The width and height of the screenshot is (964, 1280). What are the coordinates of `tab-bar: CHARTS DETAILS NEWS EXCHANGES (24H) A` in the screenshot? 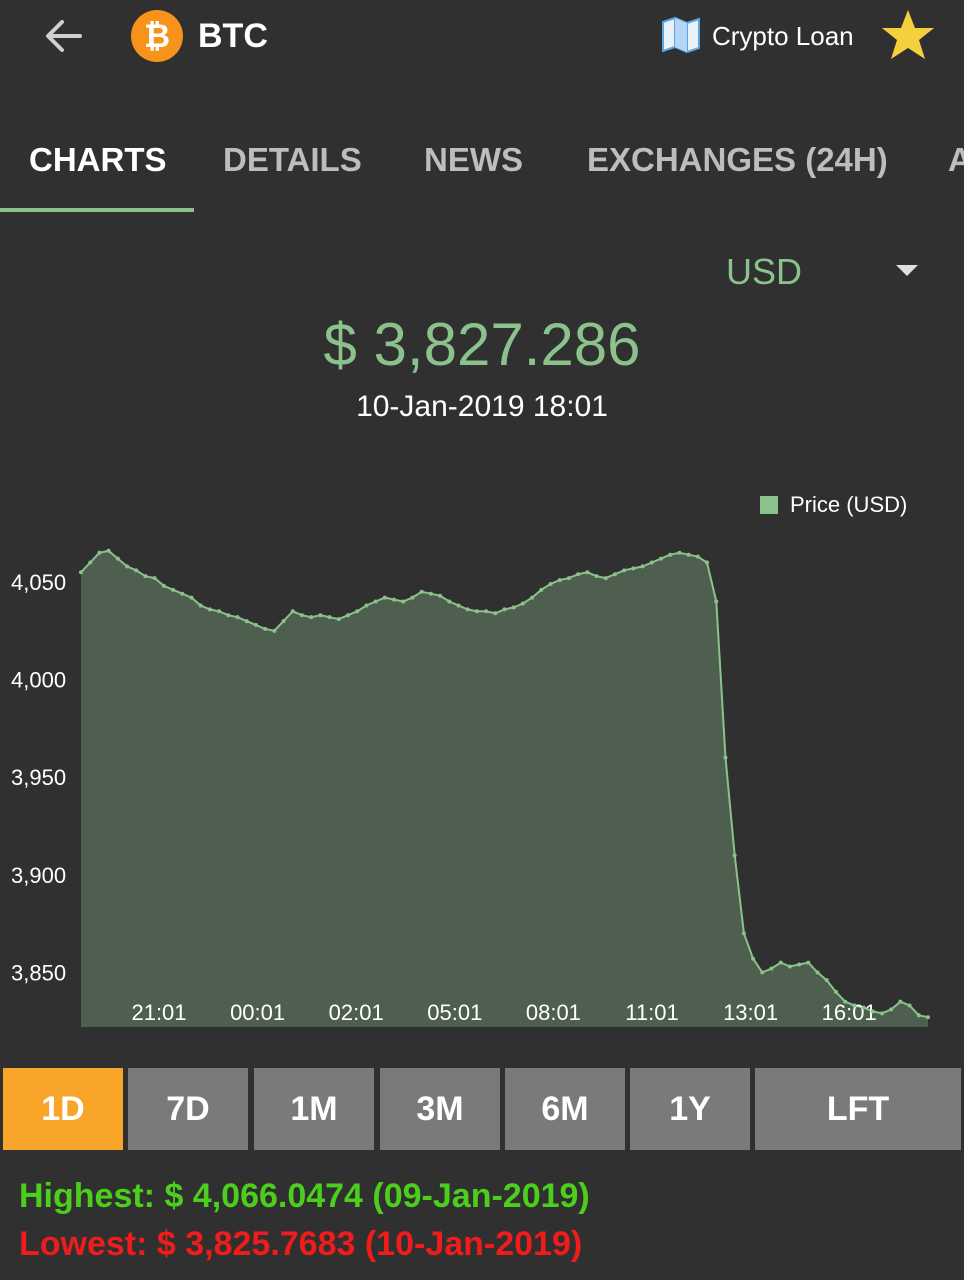 It's located at (482, 166).